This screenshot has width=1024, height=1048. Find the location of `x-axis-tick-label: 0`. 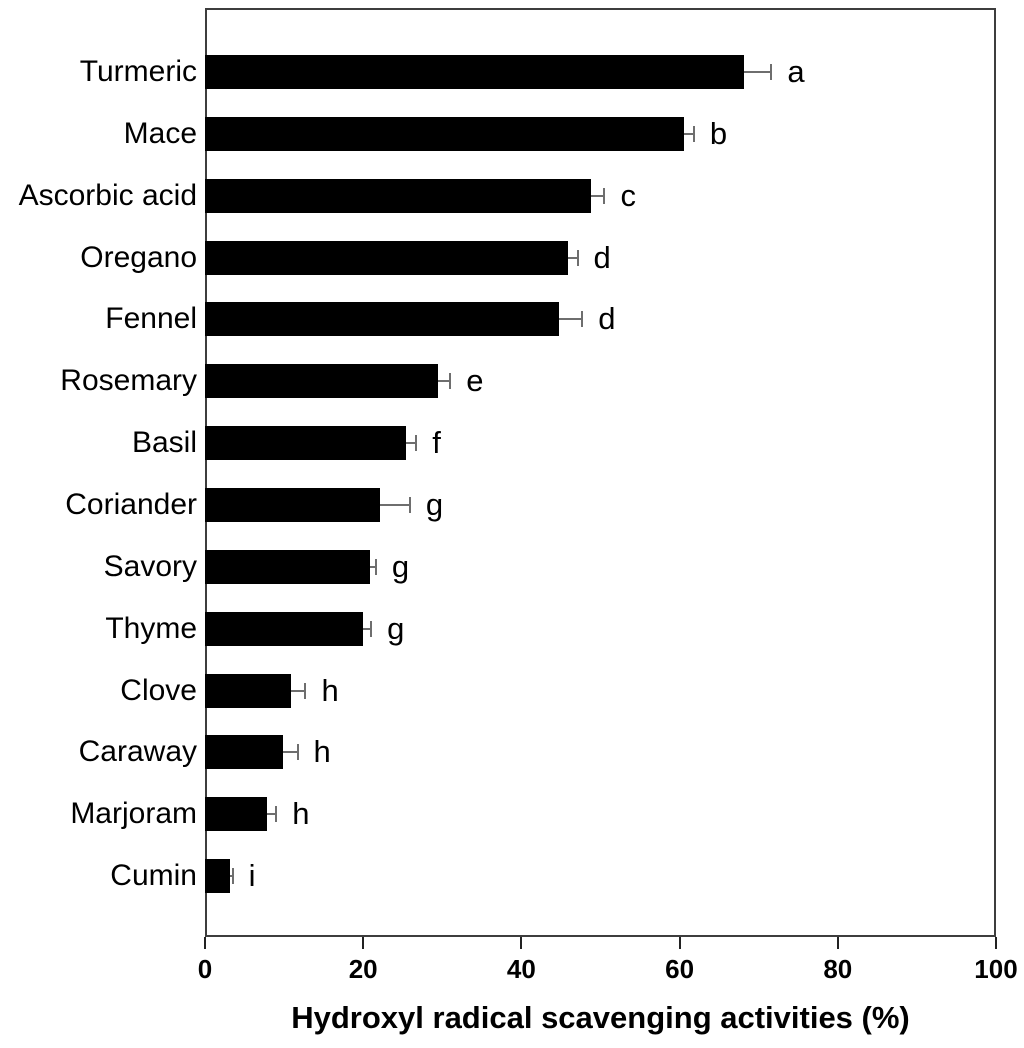

x-axis-tick-label: 0 is located at coordinates (205, 969).